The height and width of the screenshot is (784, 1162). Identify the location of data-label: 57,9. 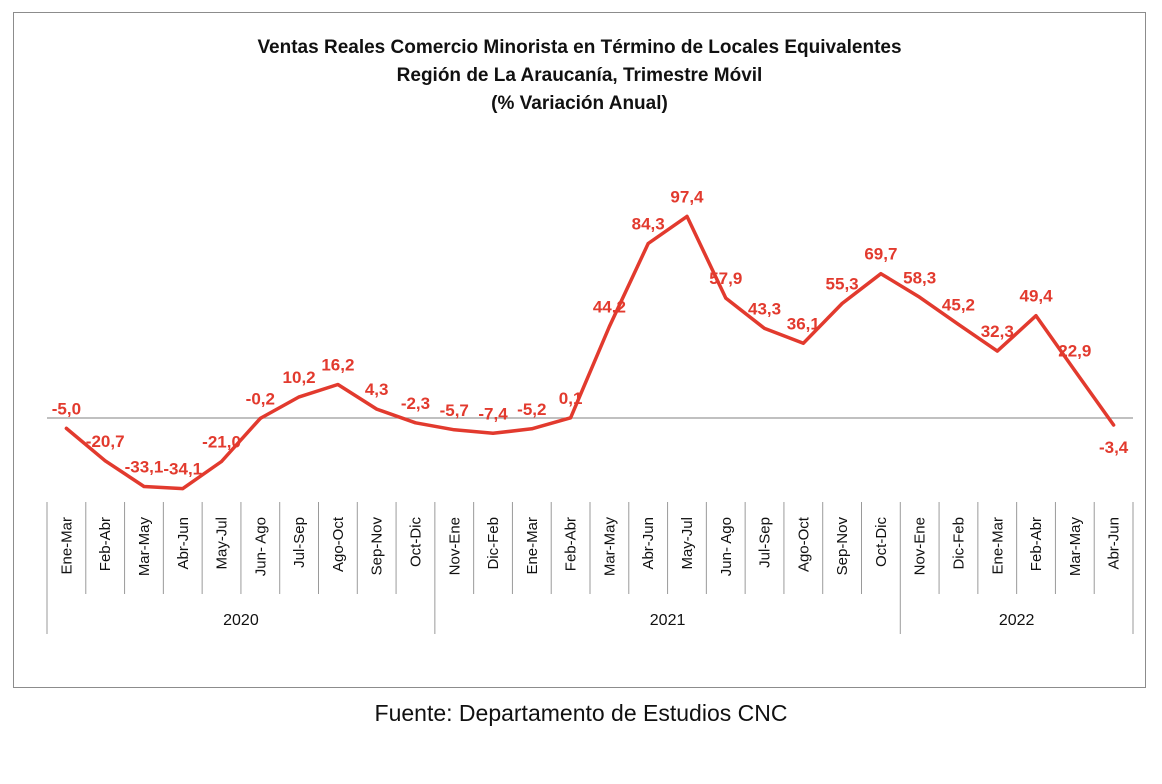
(725, 278).